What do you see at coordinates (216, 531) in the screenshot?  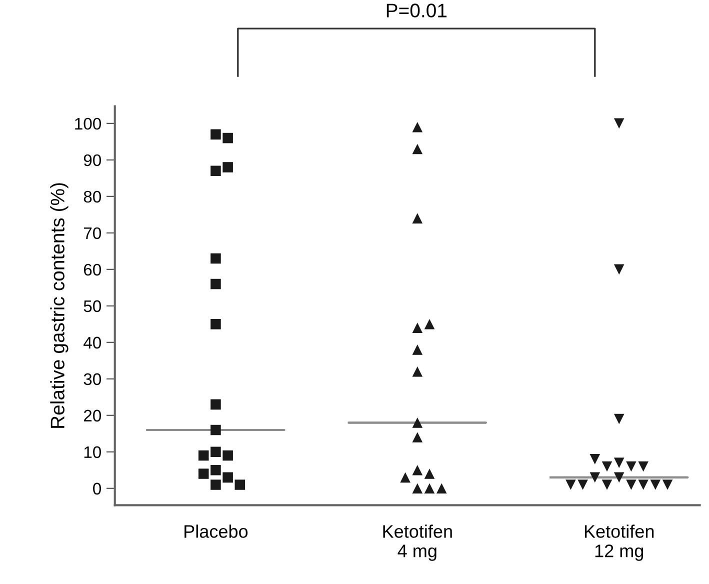 I see `x-tick-label: Placebo` at bounding box center [216, 531].